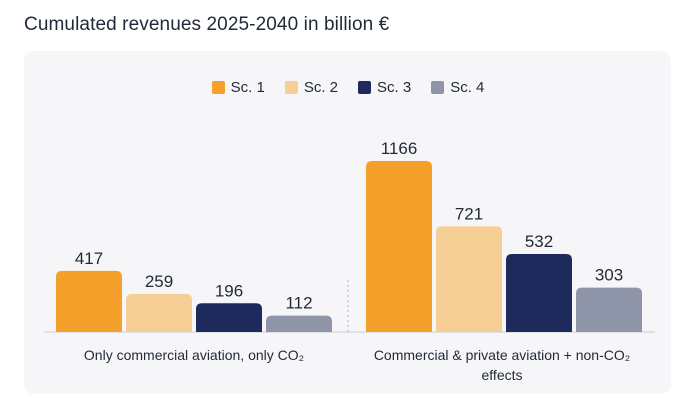  I want to click on bar-sc2-group2, so click(469, 279).